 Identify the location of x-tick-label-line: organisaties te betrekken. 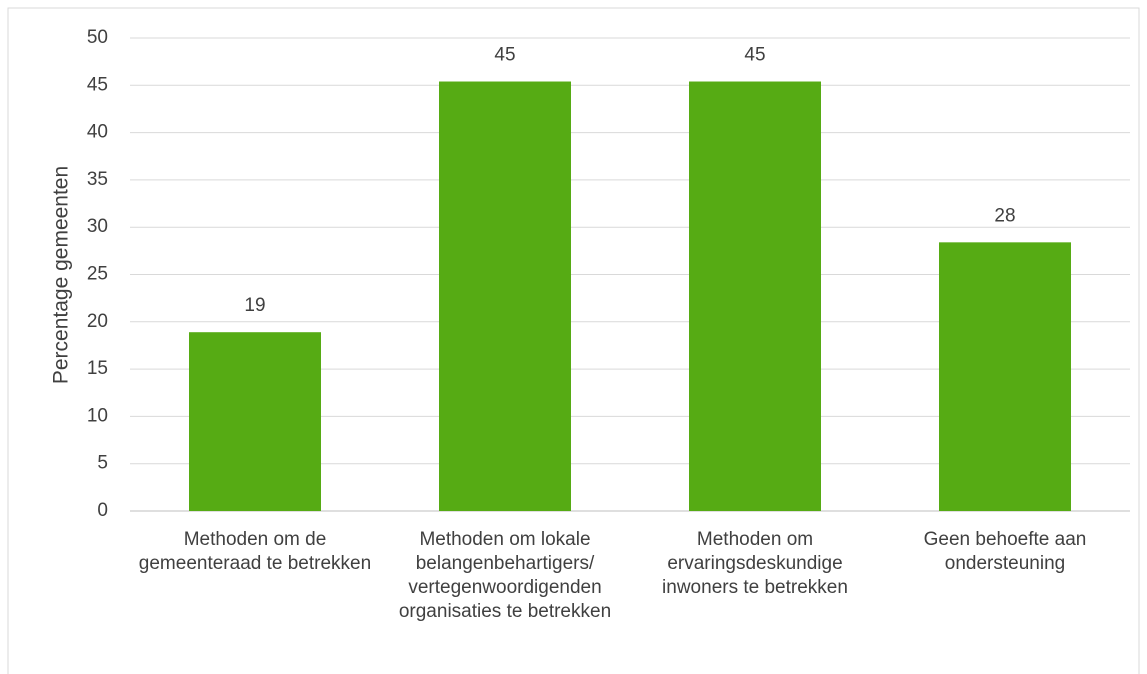
(505, 611).